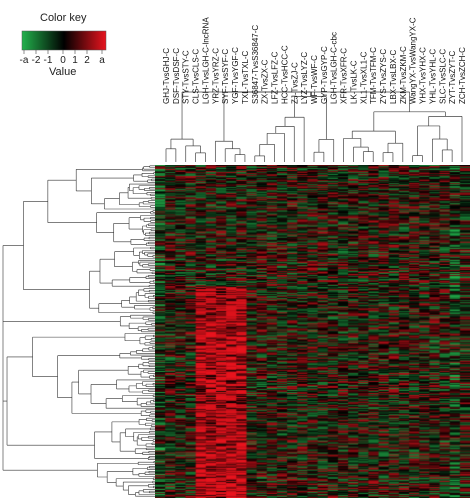  Describe the element at coordinates (284, 74) in the screenshot. I see `column-label: HCC-TvsHCC-C` at that location.